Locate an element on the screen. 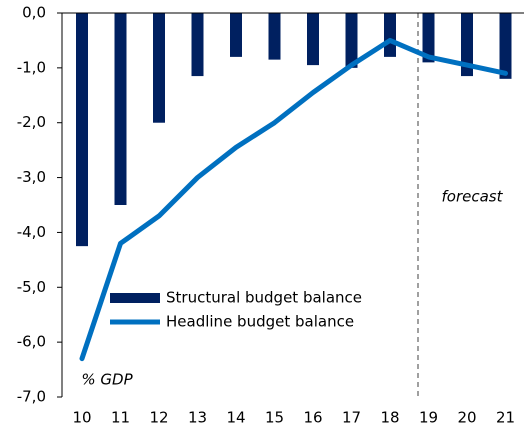  x-tick-label: 18 is located at coordinates (389, 418).